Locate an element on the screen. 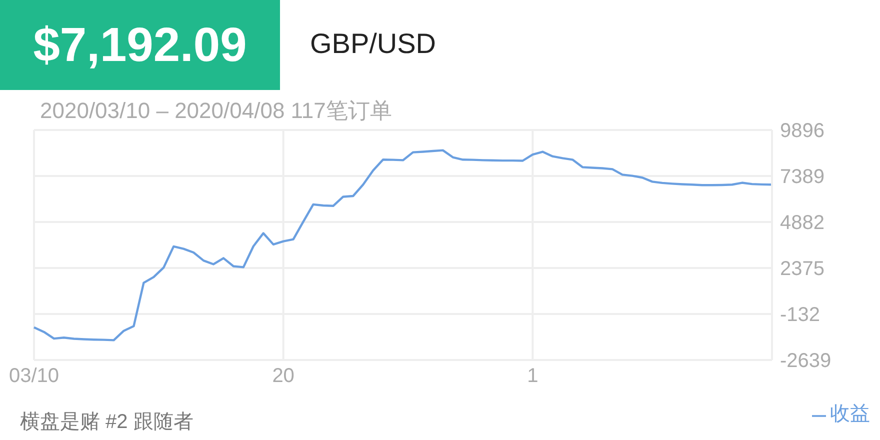 This screenshot has height=440, width=880. x-tick-label: 03/10 is located at coordinates (34, 376).